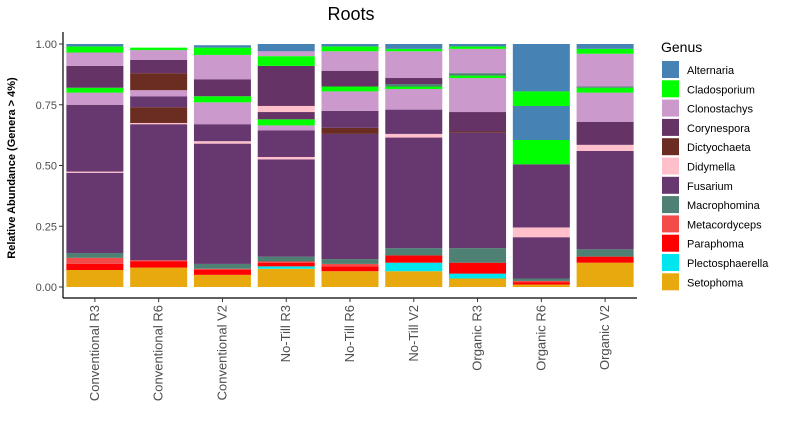 The height and width of the screenshot is (424, 794). Describe the element at coordinates (719, 129) in the screenshot. I see `legend-label: Corynespora` at that location.